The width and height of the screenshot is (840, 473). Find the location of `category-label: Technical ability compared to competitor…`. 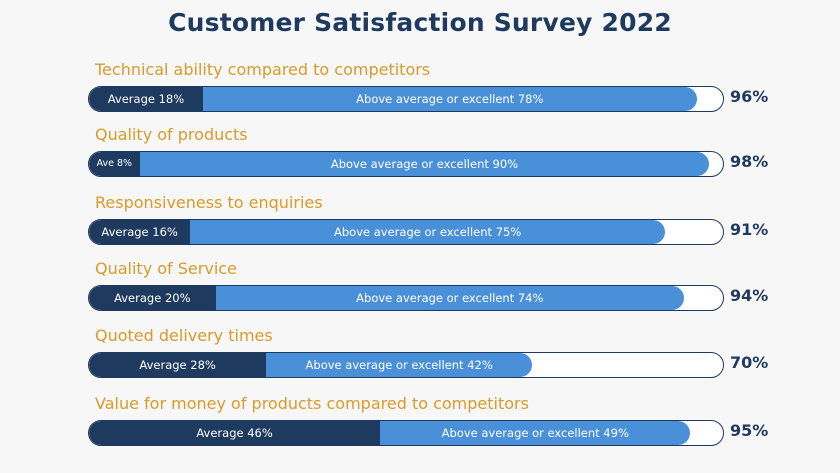

category-label: Technical ability compared to competitor… is located at coordinates (263, 69).